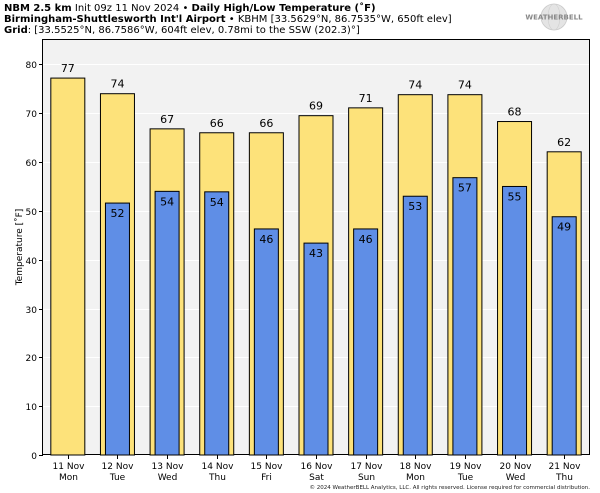 This screenshot has width=600, height=493. What do you see at coordinates (515, 196) in the screenshot?
I see `low-temp-label: 55` at bounding box center [515, 196].